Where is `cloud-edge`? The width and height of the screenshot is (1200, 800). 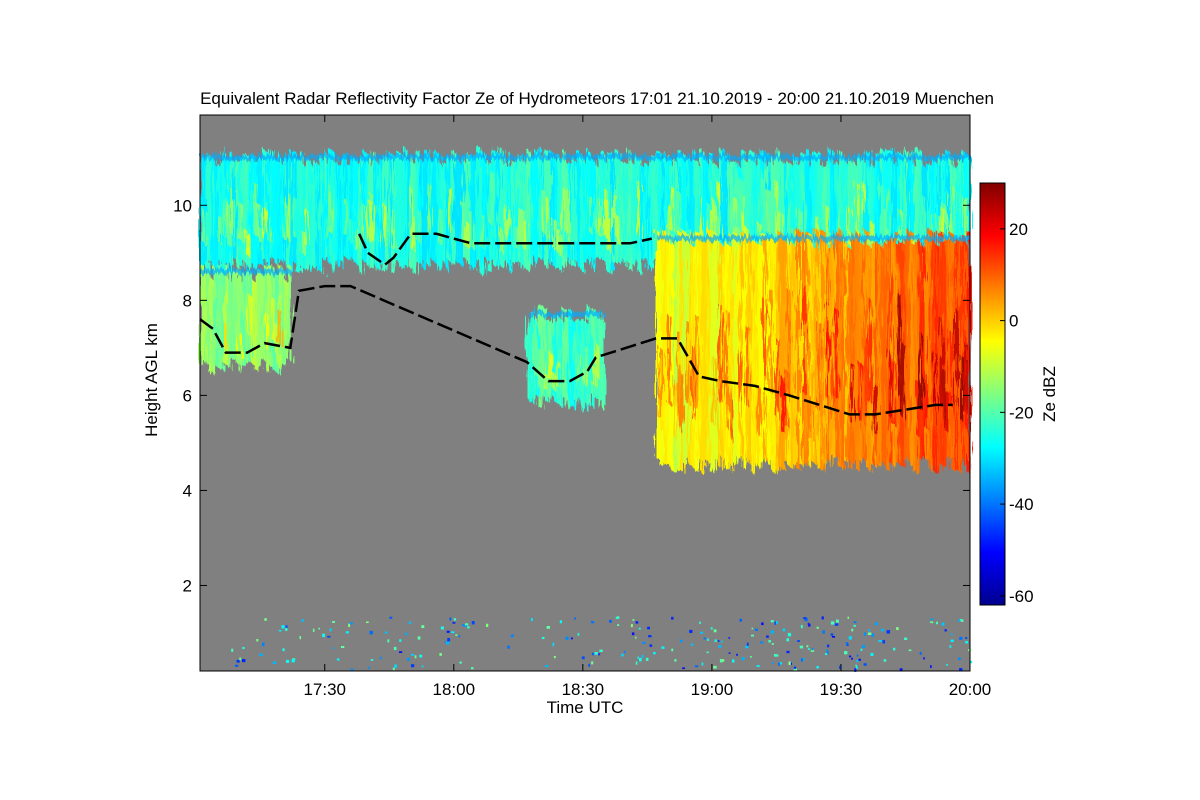
cloud-edge is located at coordinates (585, 157).